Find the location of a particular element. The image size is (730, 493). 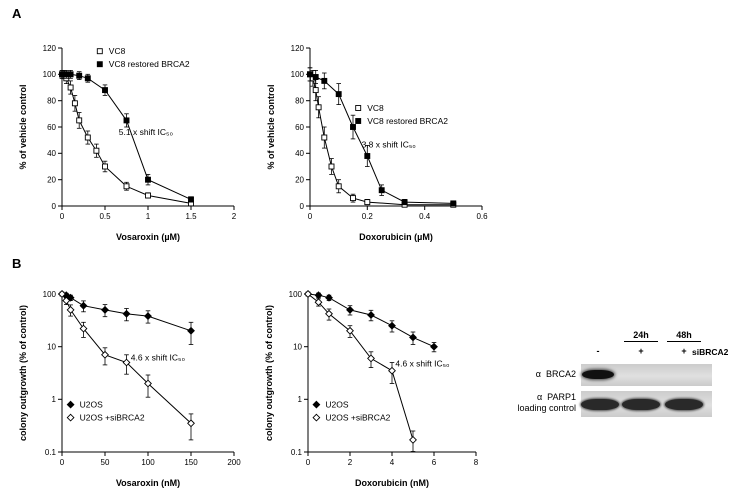

antibody-label-brca2: α BRCA2 is located at coordinates (536, 374).